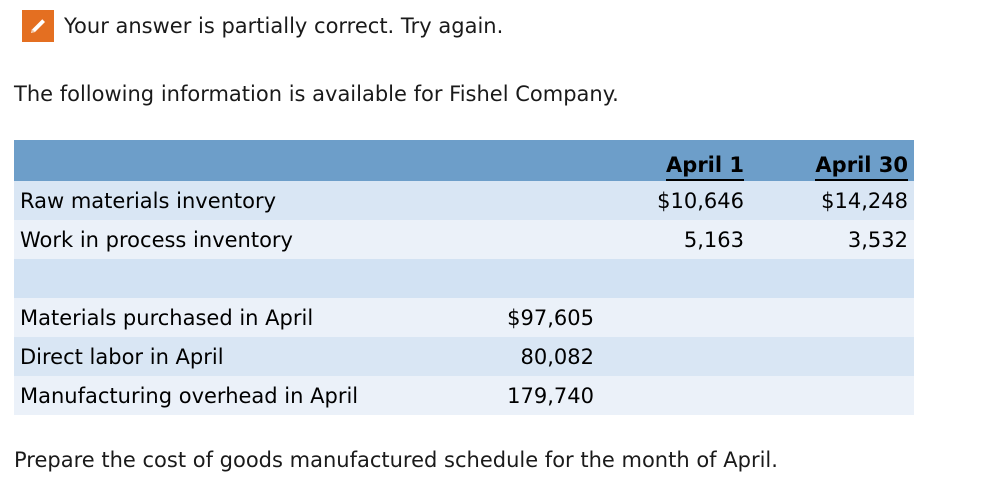  Describe the element at coordinates (464, 239) in the screenshot. I see `table-row: Work in process inventory 5,163 3,532` at that location.